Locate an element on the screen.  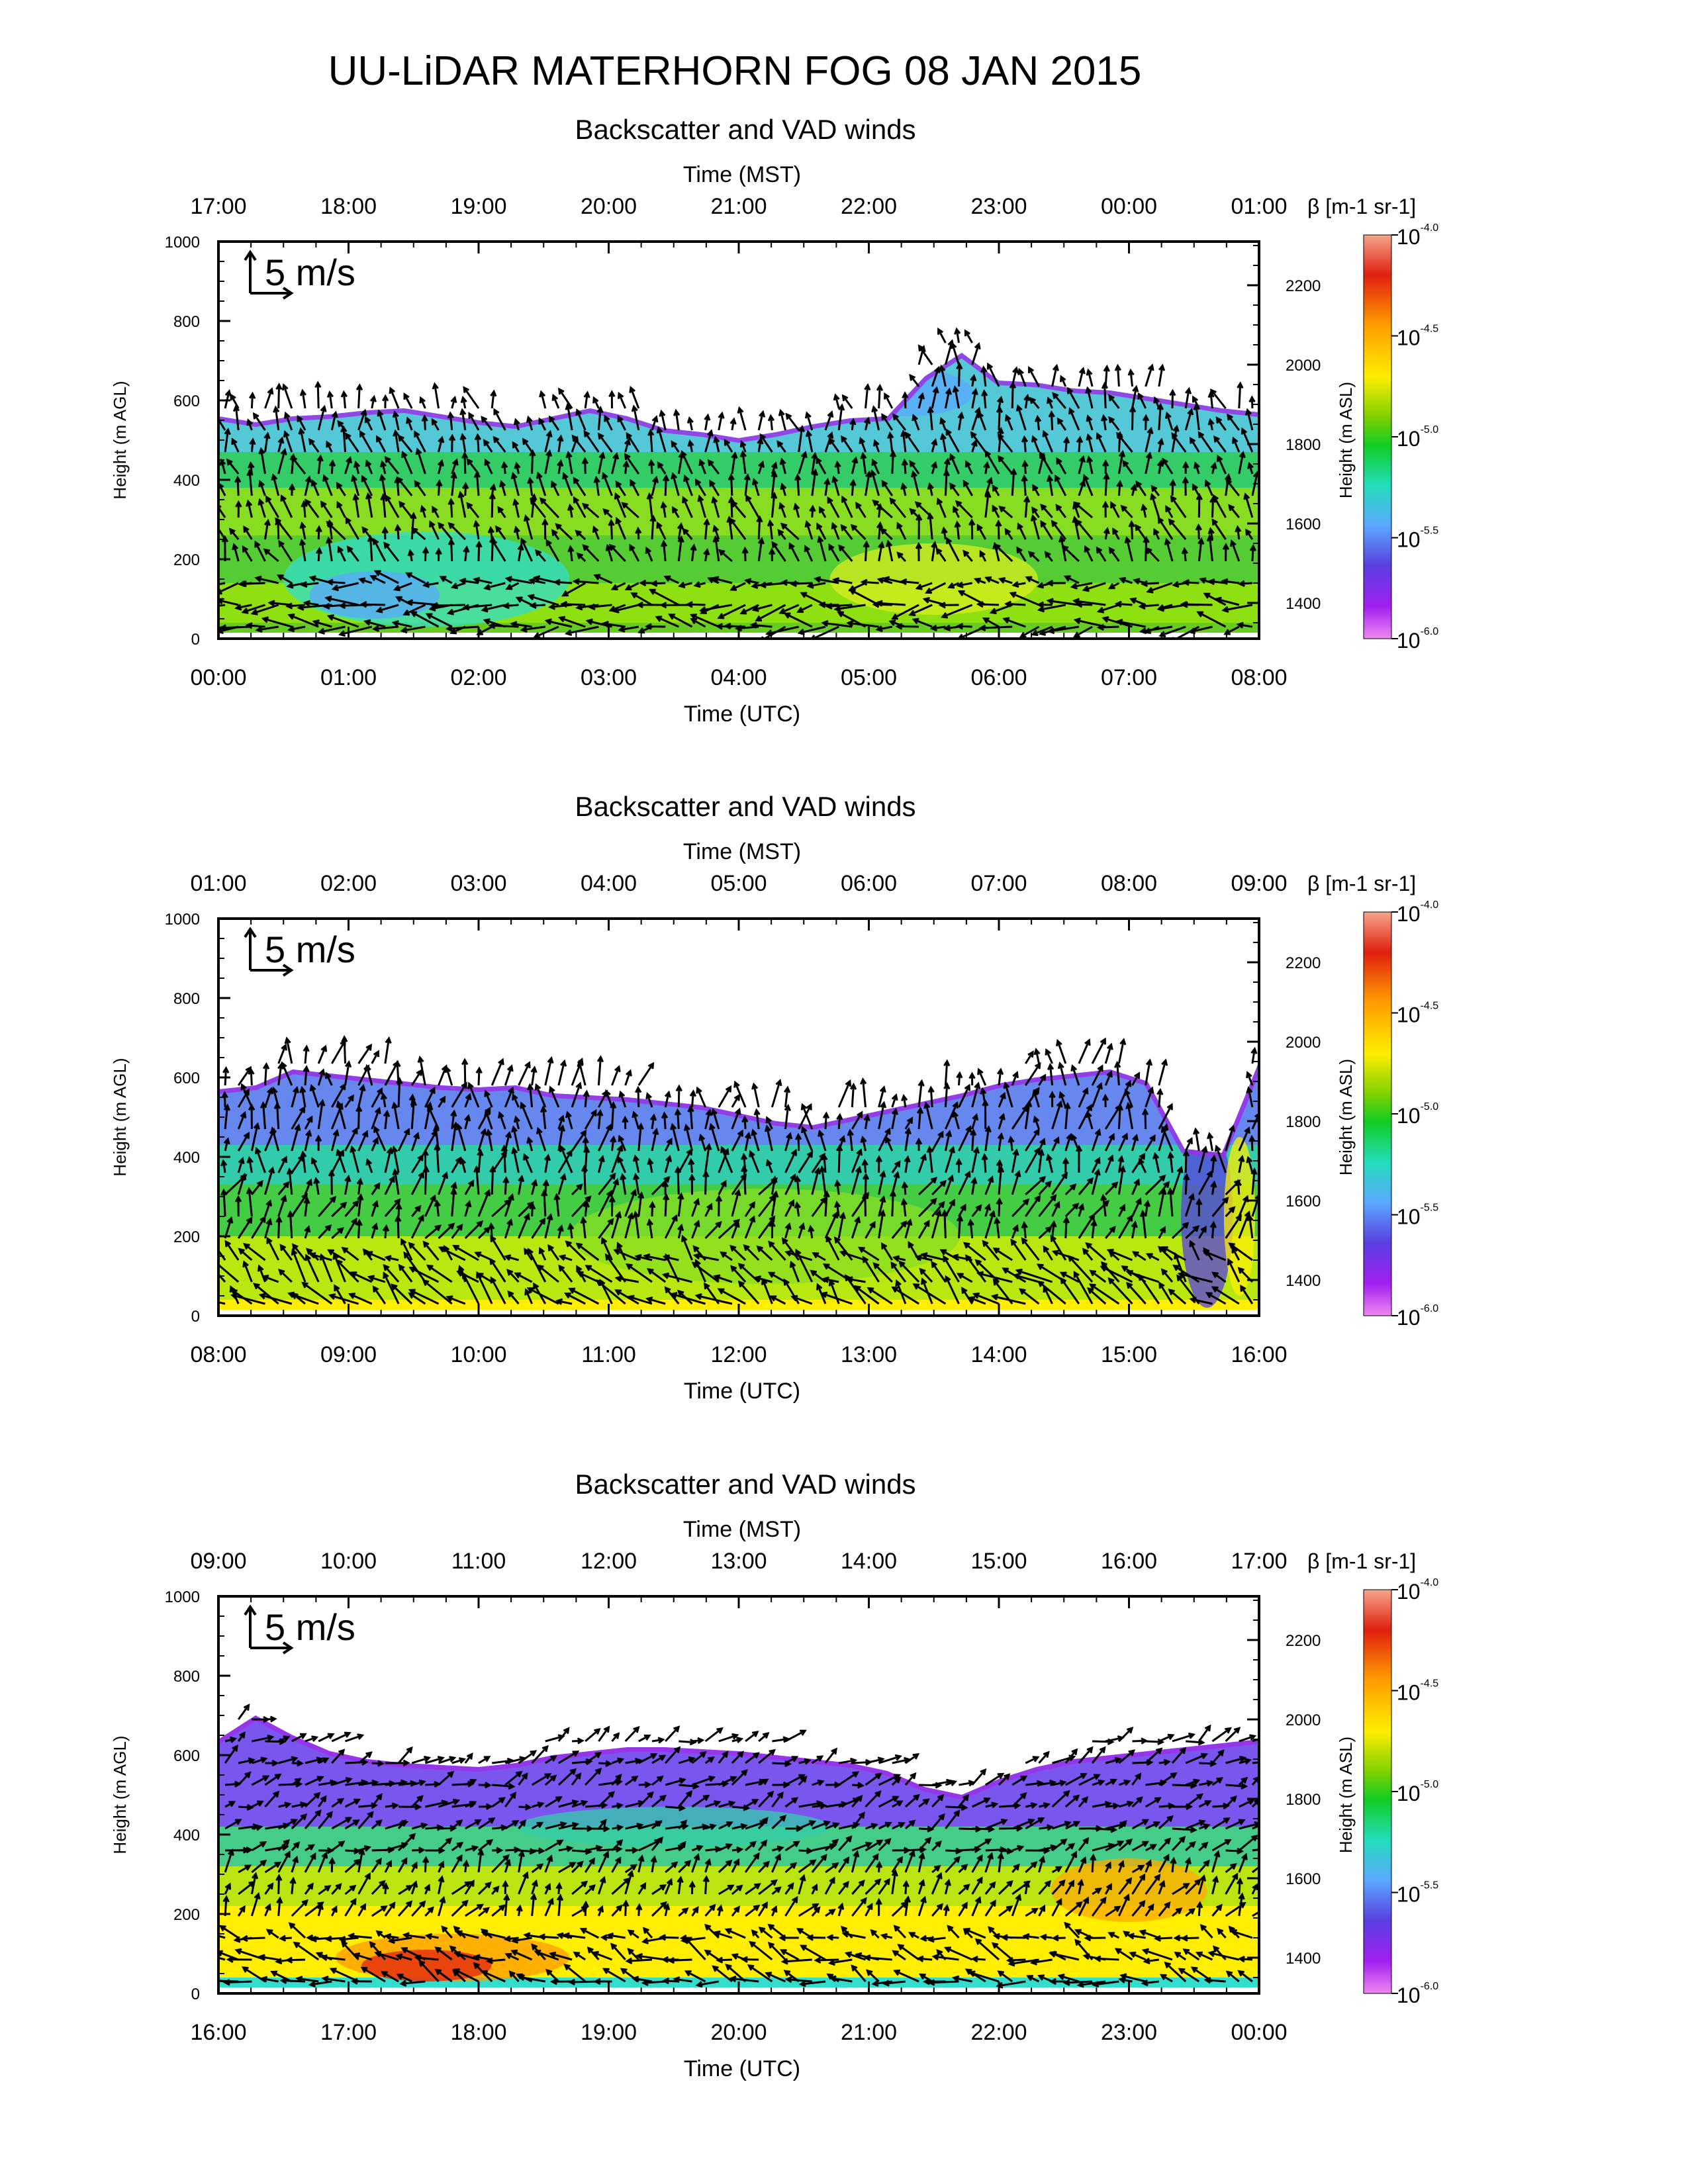
utc-tick-label: 15:00 is located at coordinates (1129, 1354).